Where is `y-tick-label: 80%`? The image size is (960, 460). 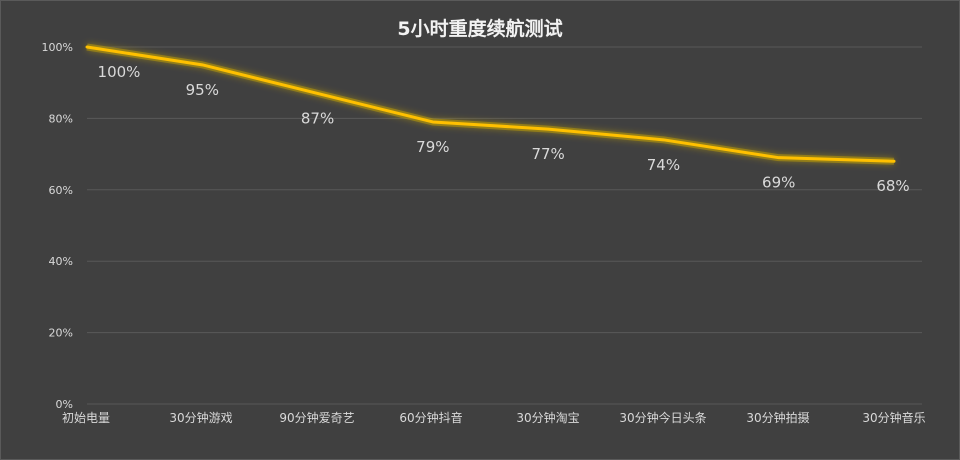
y-tick-label: 80% is located at coordinates (61, 118).